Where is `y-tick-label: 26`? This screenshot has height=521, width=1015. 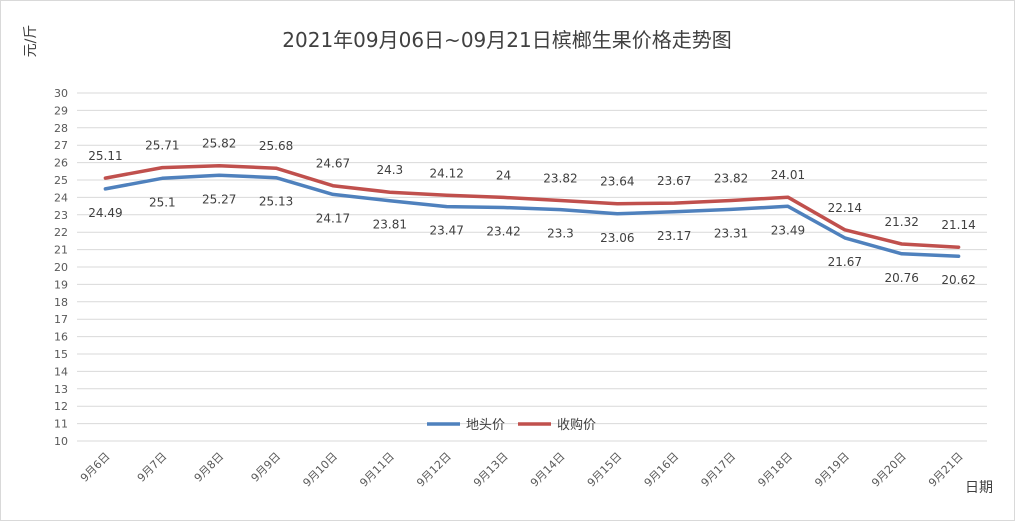
y-tick-label: 26 is located at coordinates (61, 163).